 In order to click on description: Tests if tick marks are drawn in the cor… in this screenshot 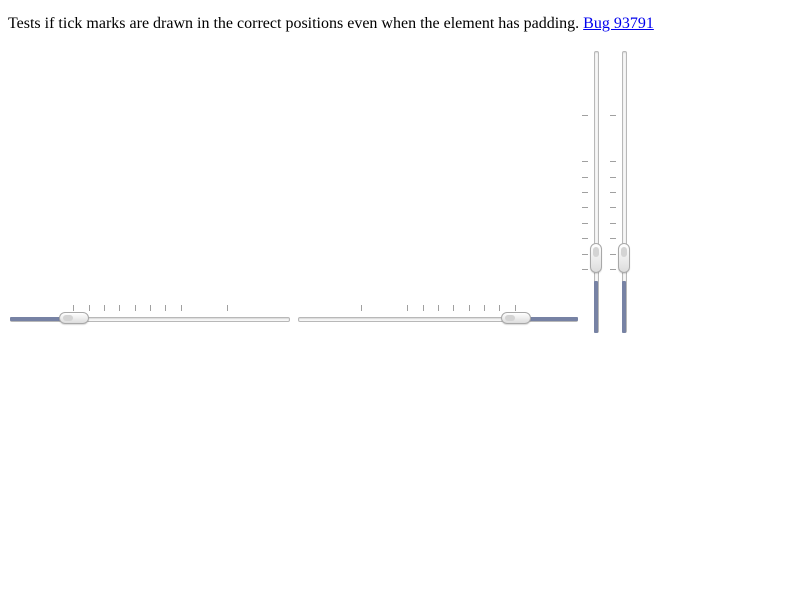, I will do `click(331, 24)`.